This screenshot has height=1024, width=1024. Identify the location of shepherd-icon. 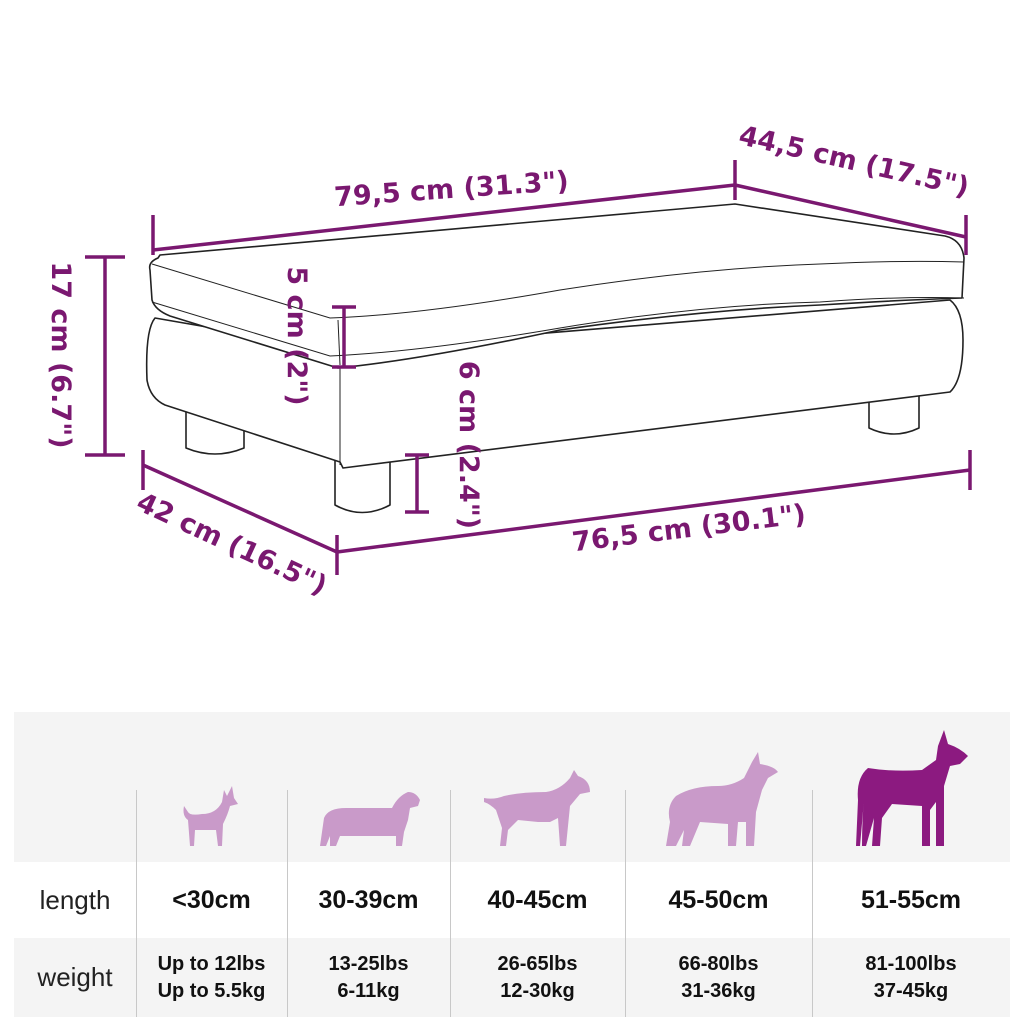
(722, 799).